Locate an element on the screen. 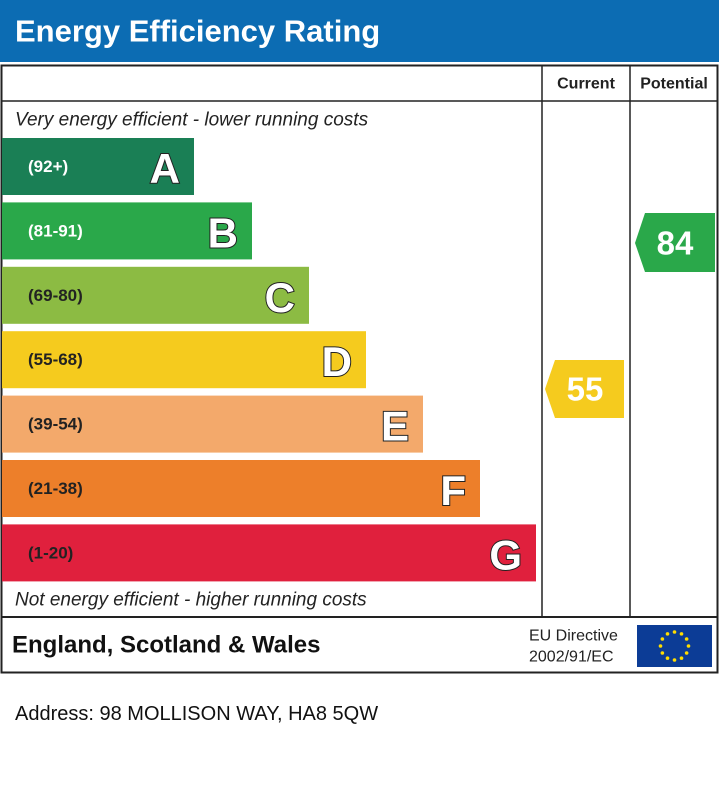 This screenshot has width=719, height=805. band-range: (81-91) is located at coordinates (55, 230).